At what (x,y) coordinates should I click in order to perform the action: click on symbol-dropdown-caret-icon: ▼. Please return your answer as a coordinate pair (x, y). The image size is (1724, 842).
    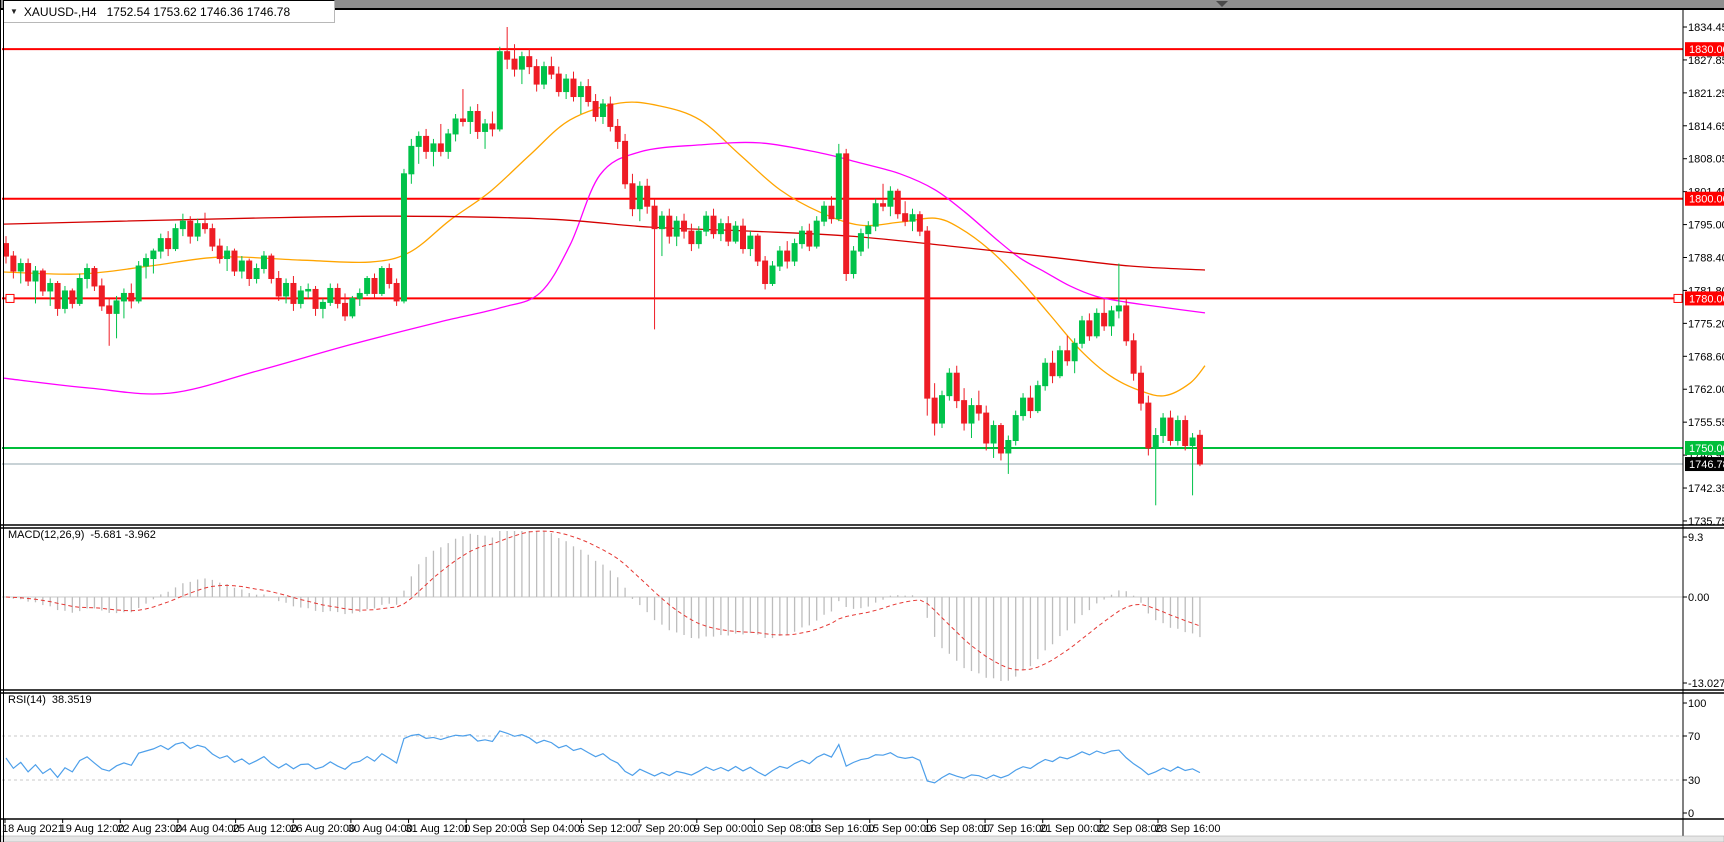
    Looking at the image, I should click on (14, 11).